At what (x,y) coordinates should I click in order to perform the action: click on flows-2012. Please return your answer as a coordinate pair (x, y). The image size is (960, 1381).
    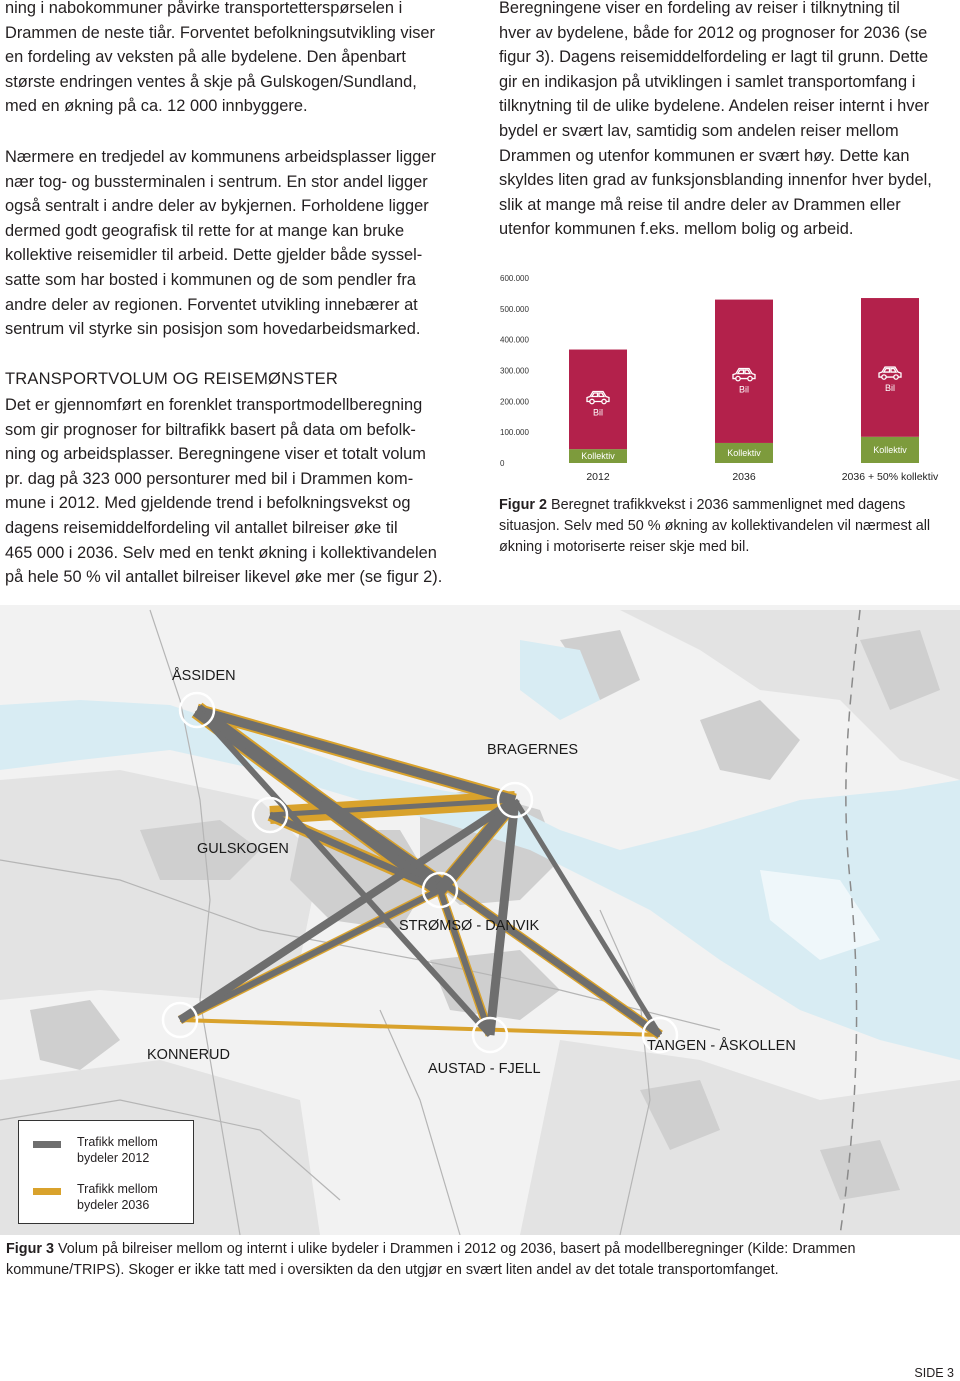
    Looking at the image, I should click on (420, 871).